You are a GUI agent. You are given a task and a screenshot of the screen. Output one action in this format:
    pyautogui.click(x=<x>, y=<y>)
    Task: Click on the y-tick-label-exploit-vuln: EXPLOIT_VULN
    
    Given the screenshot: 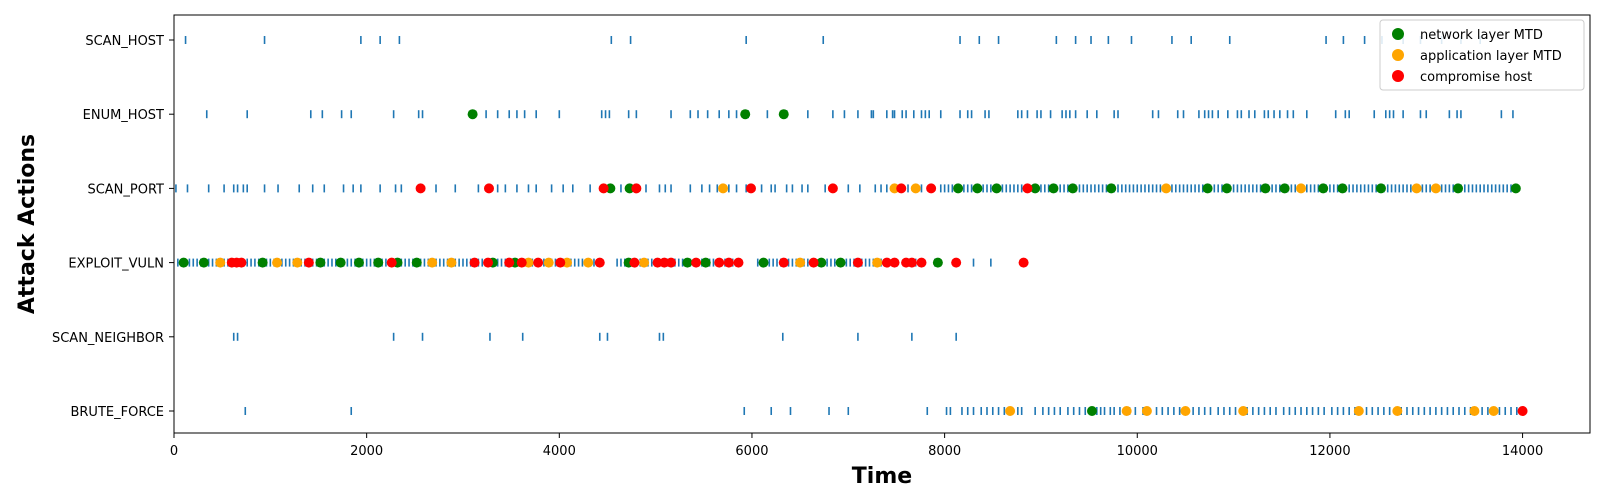 What is the action you would take?
    pyautogui.click(x=116, y=264)
    